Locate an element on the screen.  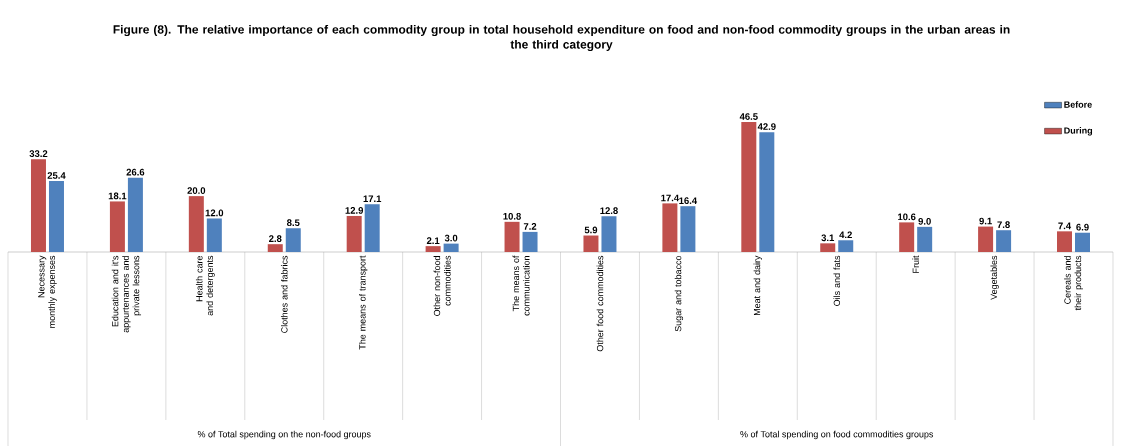
x-tick-label: Fruit is located at coordinates (915, 264).